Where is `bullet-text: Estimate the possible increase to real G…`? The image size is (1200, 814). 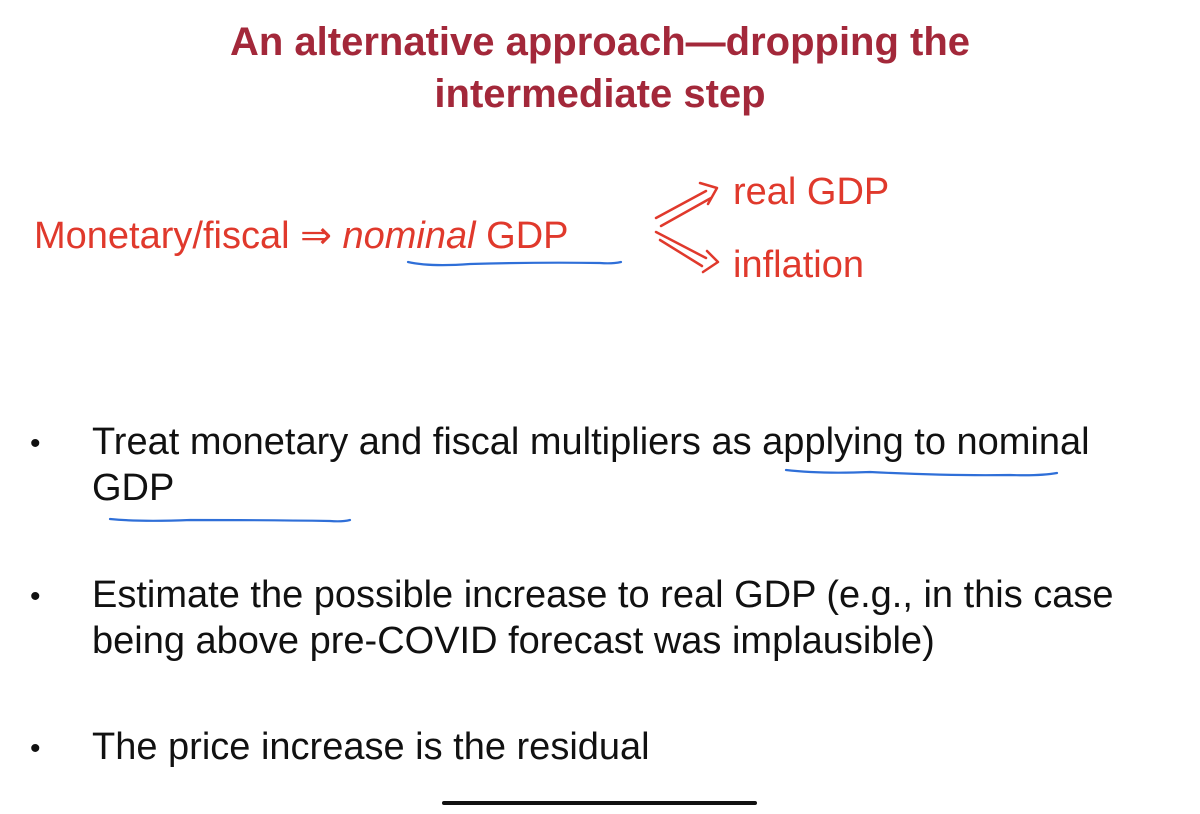 bullet-text: Estimate the possible increase to real G… is located at coordinates (603, 618).